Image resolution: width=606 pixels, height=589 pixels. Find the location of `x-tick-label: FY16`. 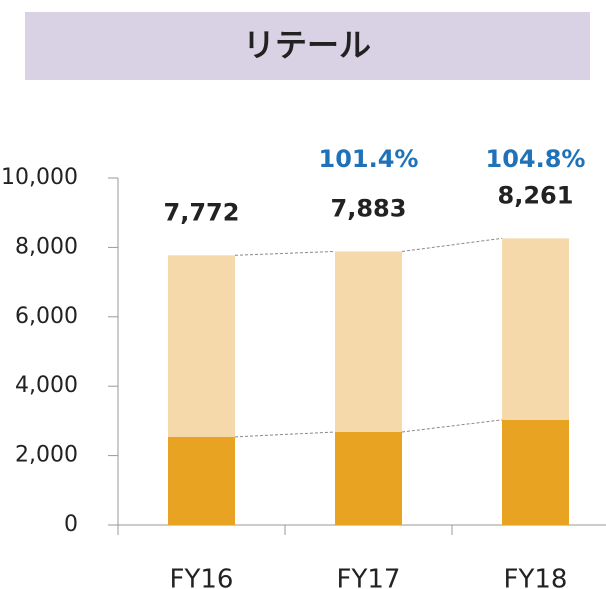

x-tick-label: FY16 is located at coordinates (202, 577).